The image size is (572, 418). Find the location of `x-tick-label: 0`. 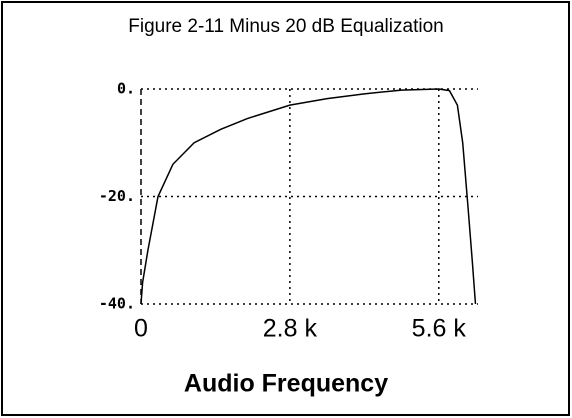

x-tick-label: 0 is located at coordinates (141, 329).